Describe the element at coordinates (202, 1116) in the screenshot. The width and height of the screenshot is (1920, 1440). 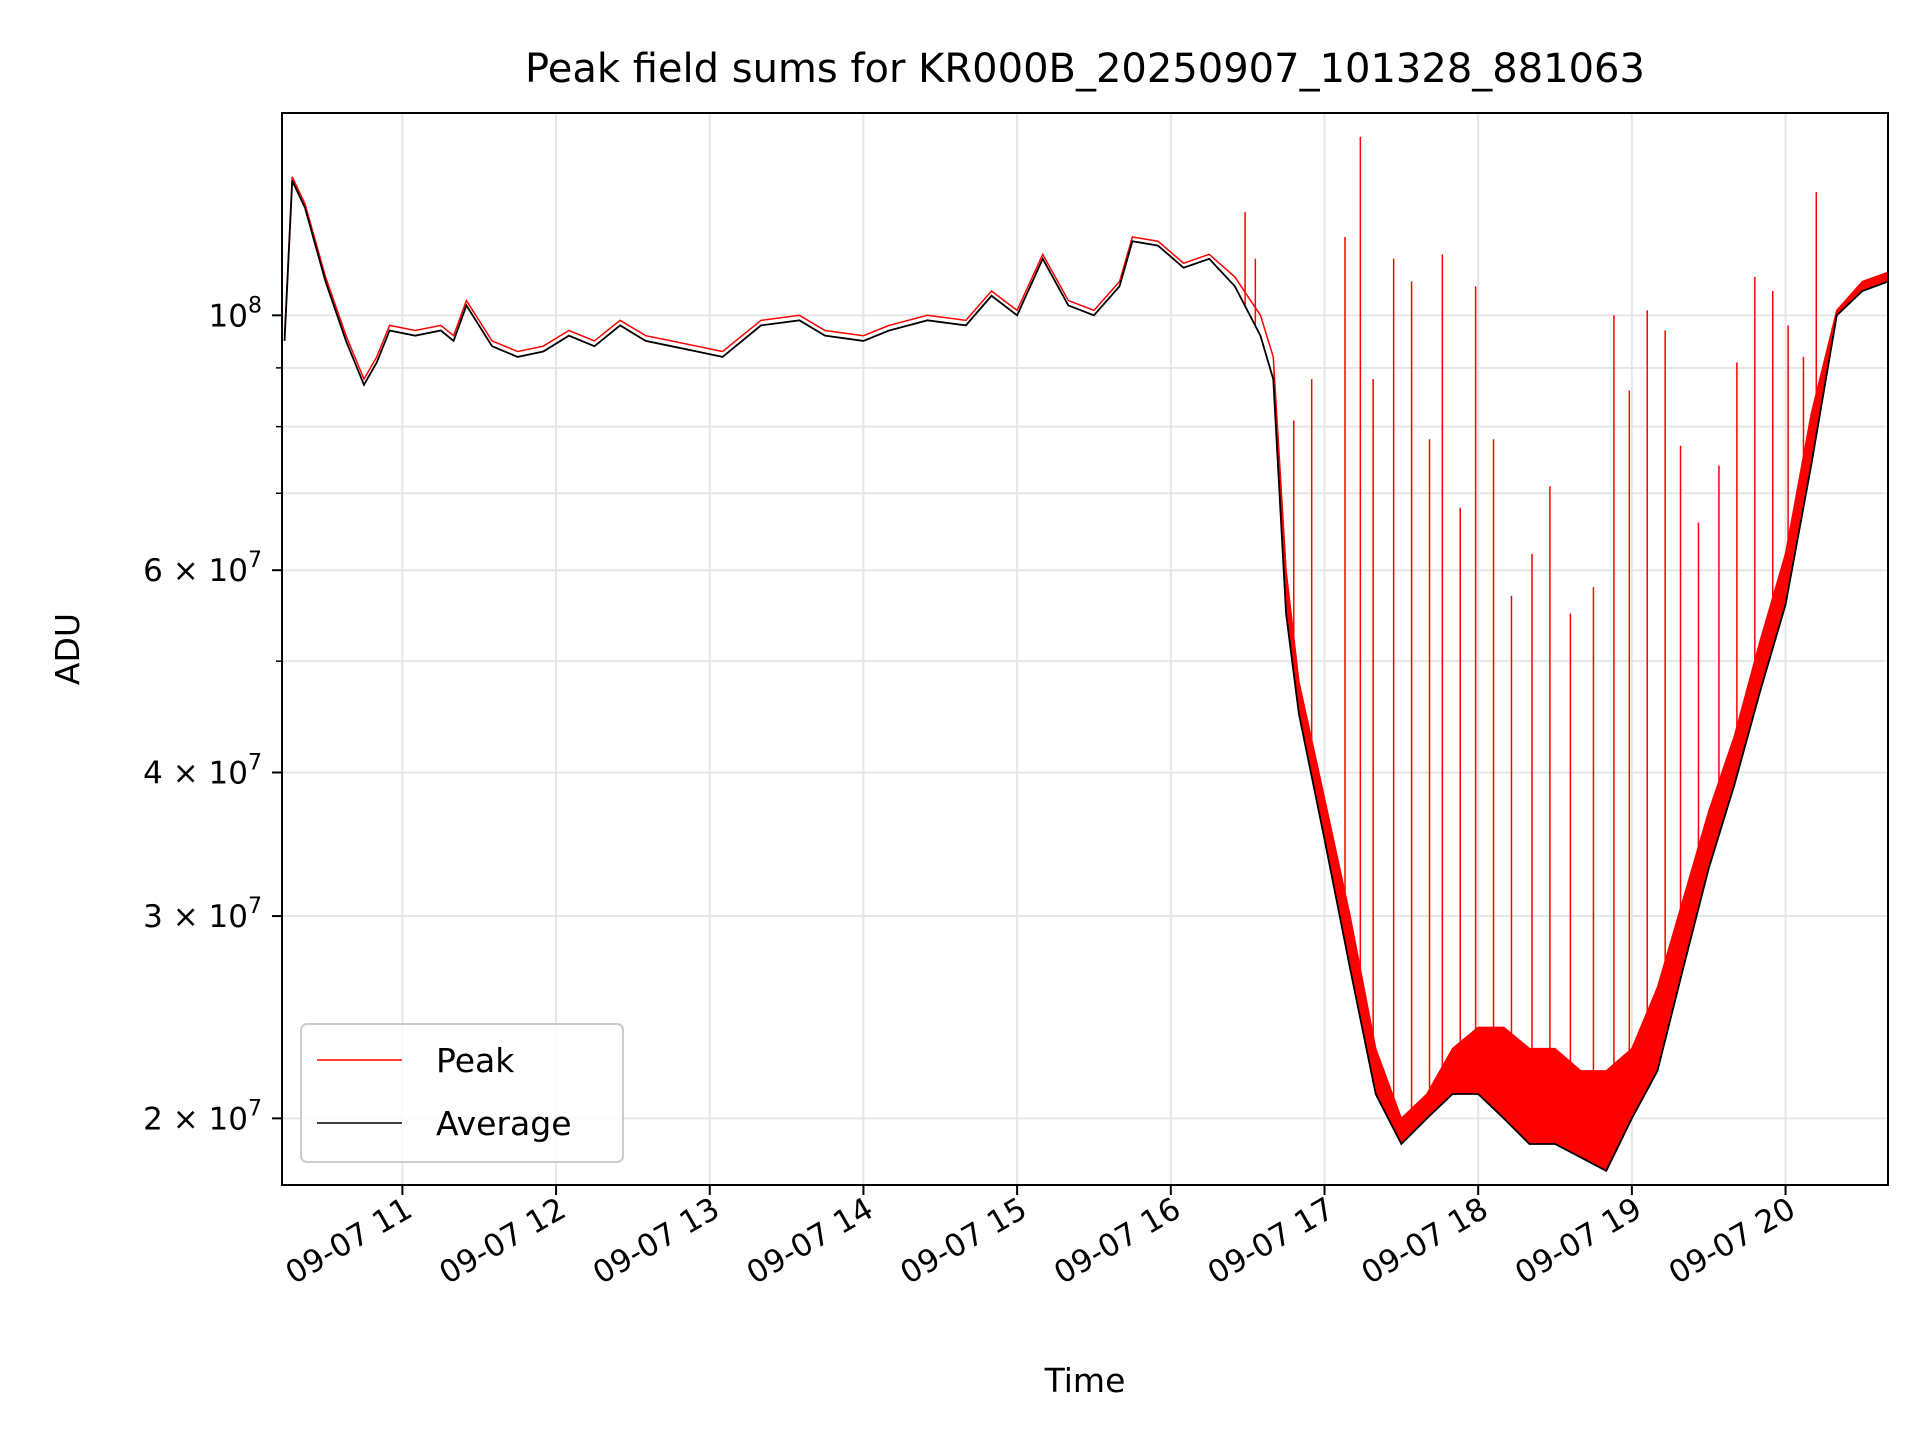
I see `y-tick-label: 2 × 107` at that location.